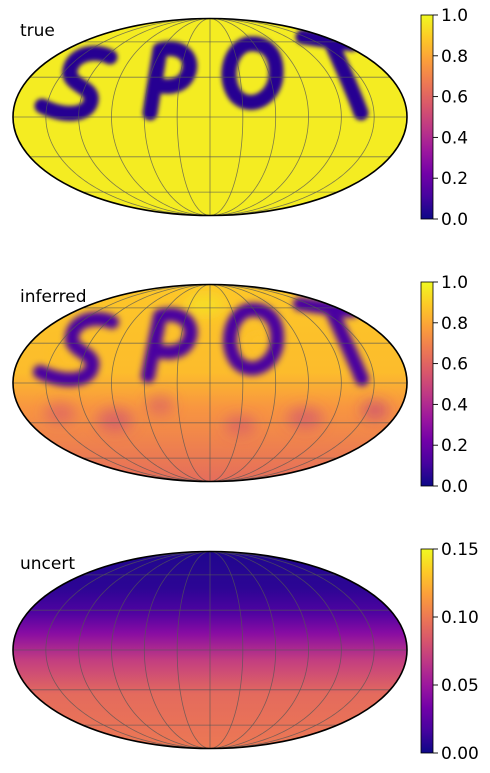 This screenshot has height=773, width=490. I want to click on colorbar-true: 0.0 0.2 0.4 0.6 0.8 1.0, so click(444, 118).